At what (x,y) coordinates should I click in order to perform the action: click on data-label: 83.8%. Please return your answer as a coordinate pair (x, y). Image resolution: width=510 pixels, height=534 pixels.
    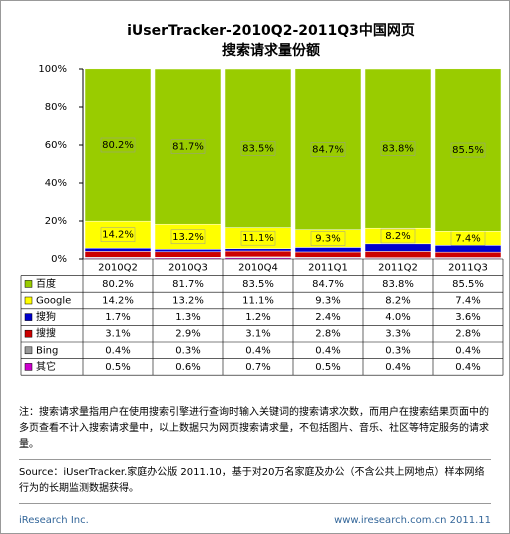
    Looking at the image, I should click on (398, 149).